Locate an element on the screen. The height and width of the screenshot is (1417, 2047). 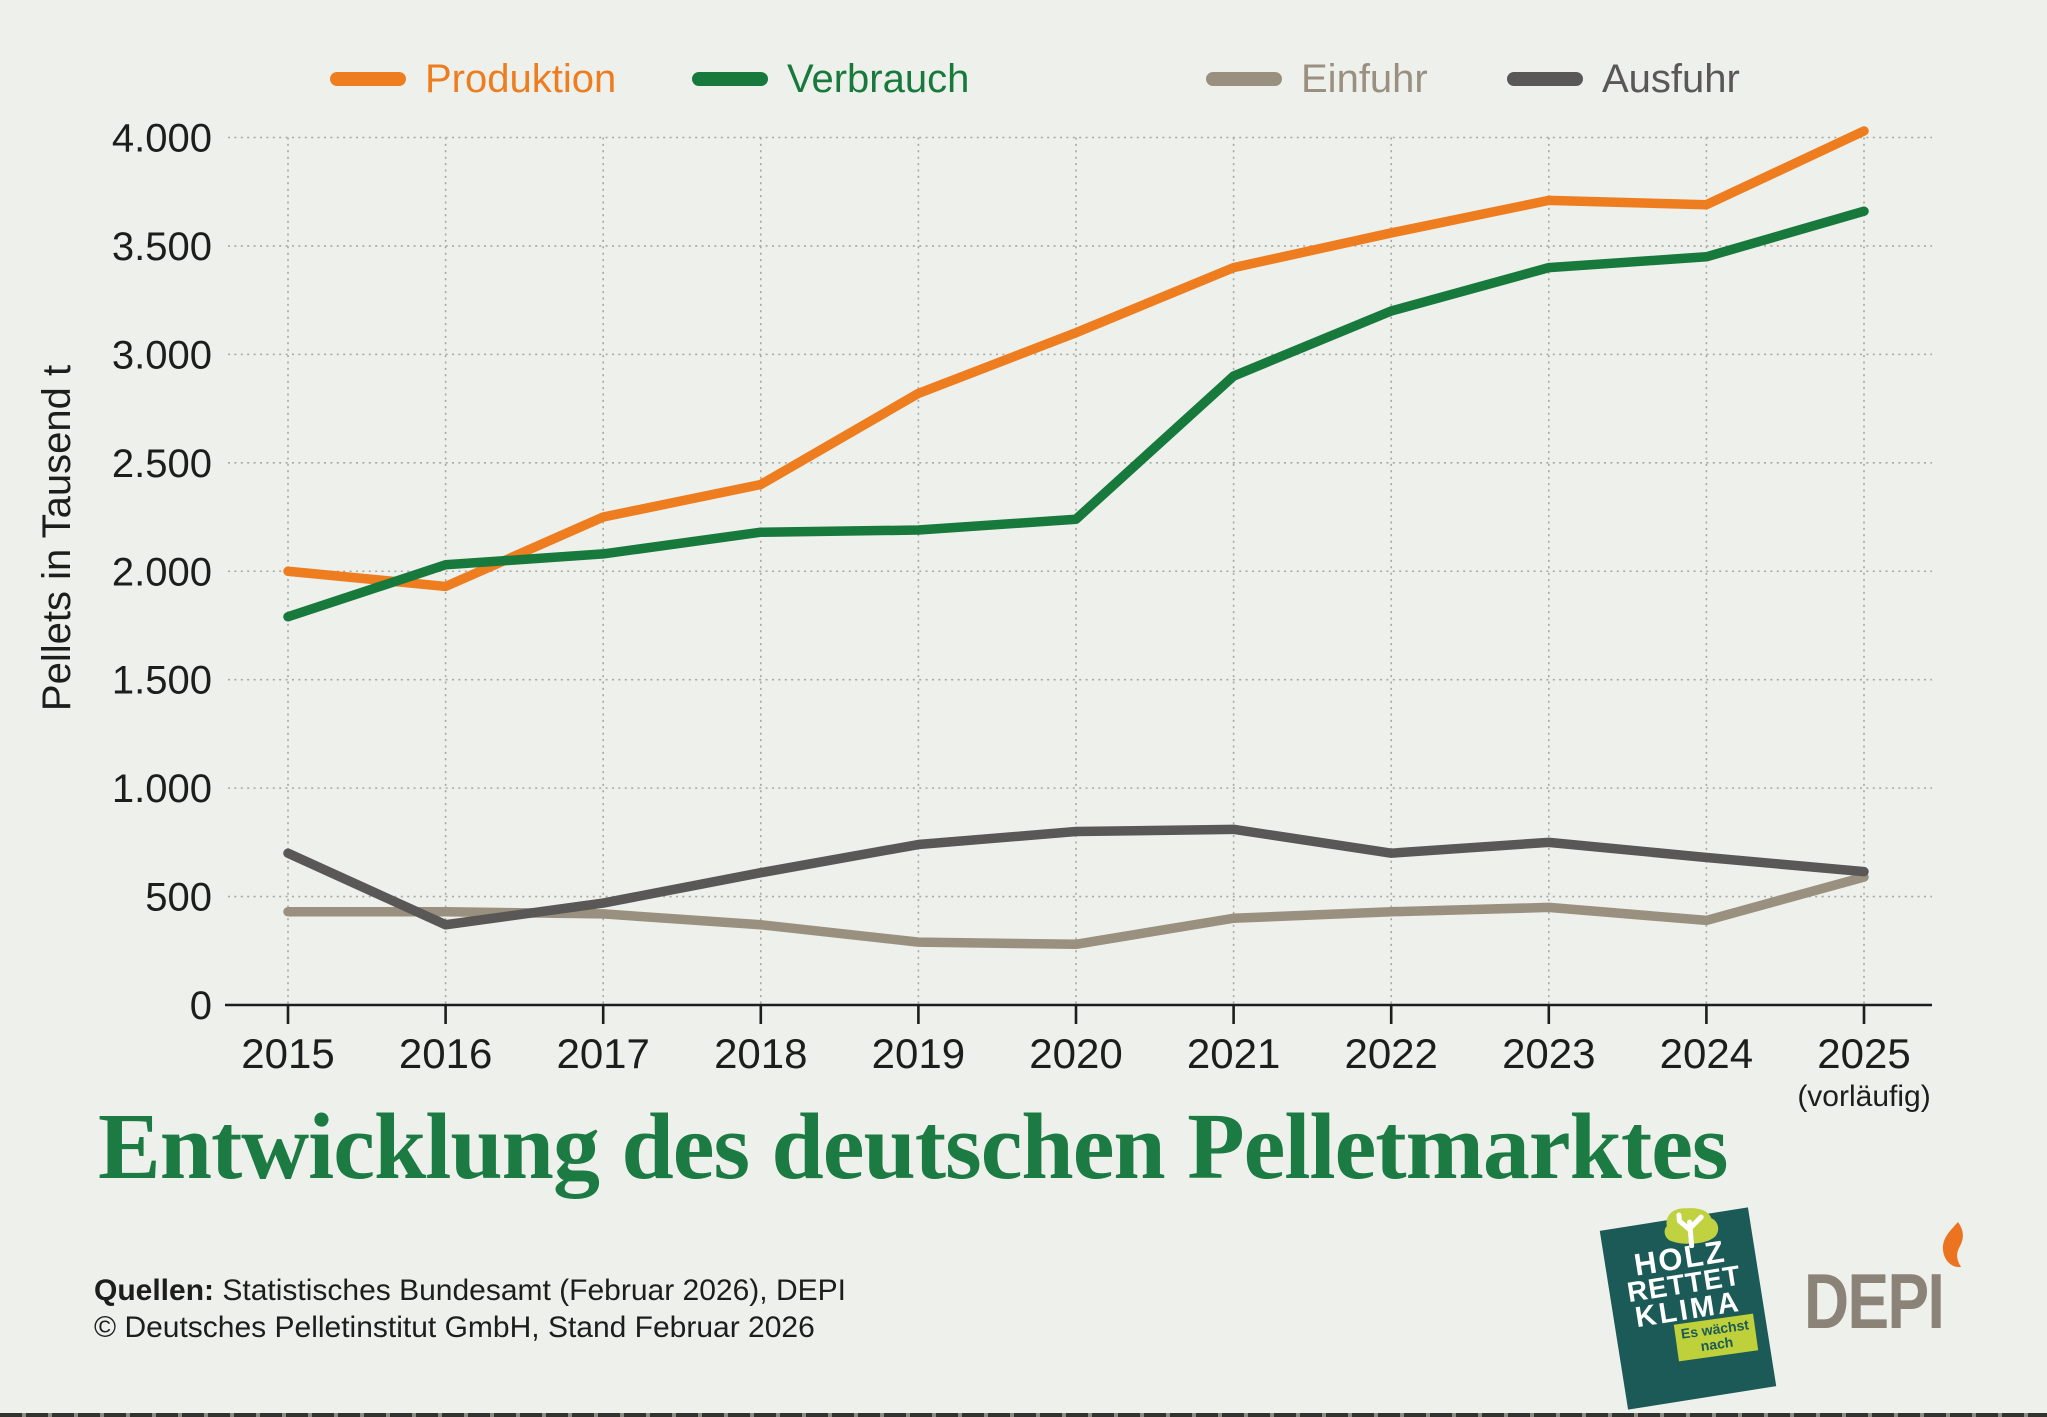
legend-item-ausfuhr: Ausfuhr is located at coordinates (1623, 79).